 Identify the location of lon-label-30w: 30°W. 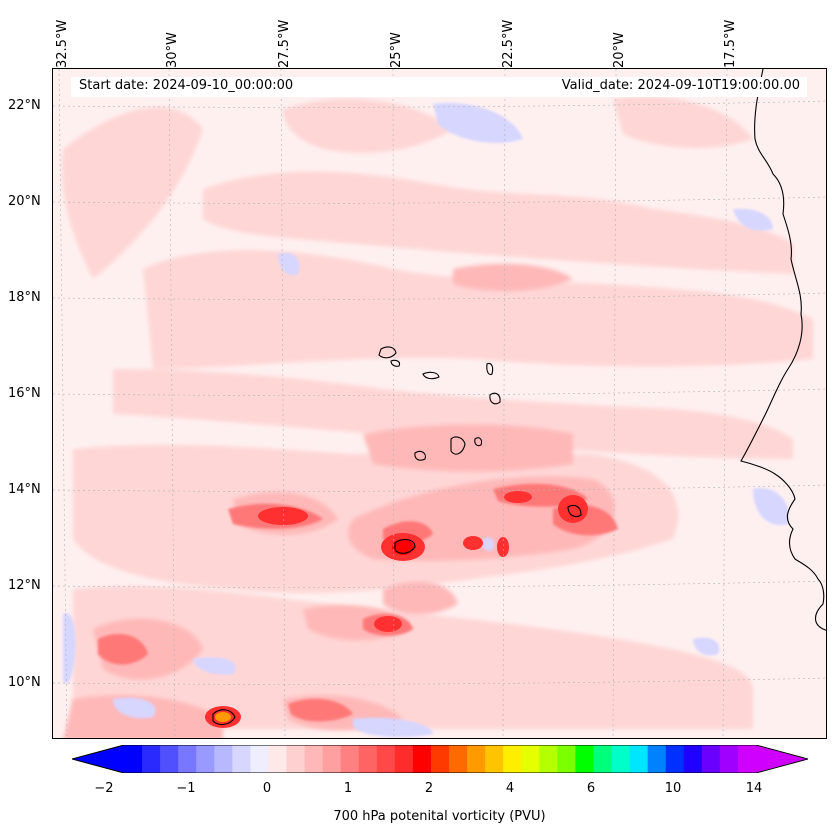
(172, 50).